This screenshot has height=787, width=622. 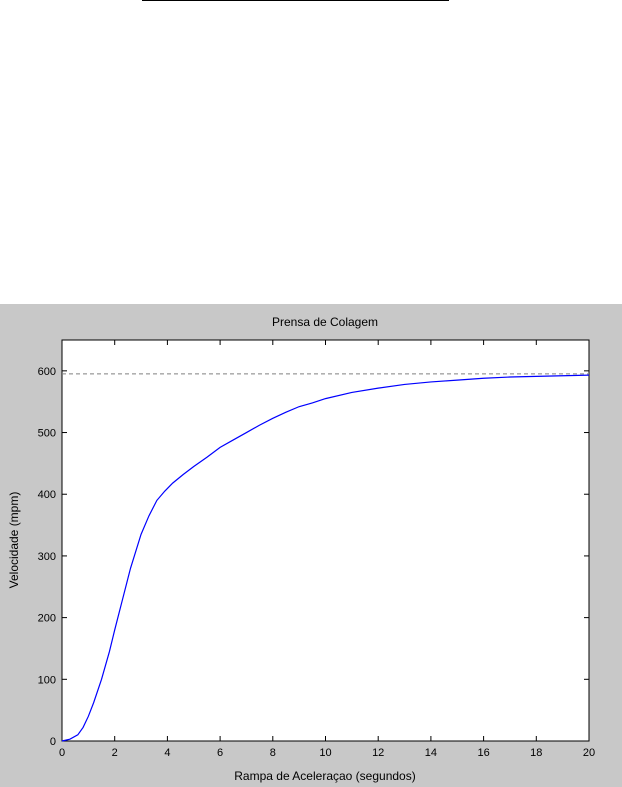 I want to click on top-rule-line, so click(x=295, y=0).